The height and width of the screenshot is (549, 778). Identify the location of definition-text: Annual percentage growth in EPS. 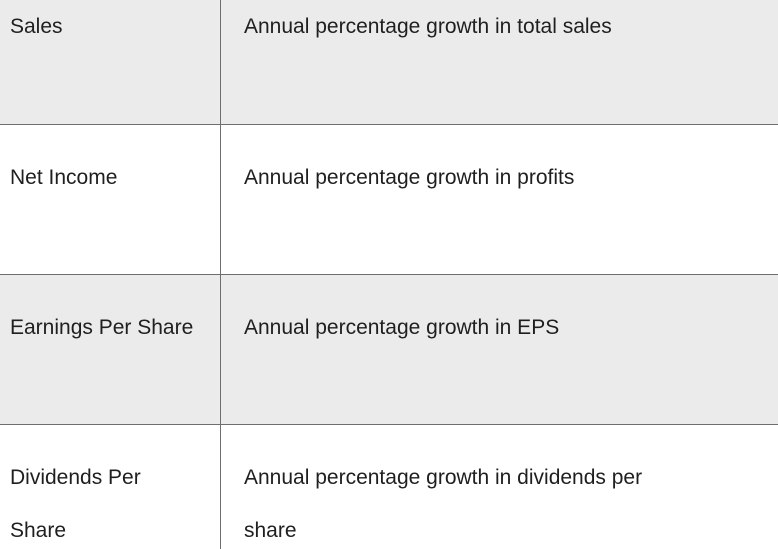
(402, 327).